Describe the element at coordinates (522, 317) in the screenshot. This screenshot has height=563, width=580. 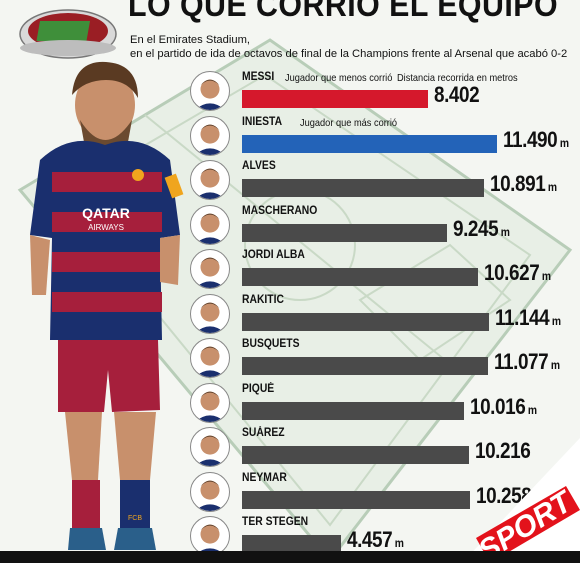
I see `distance-number: 11.144` at that location.